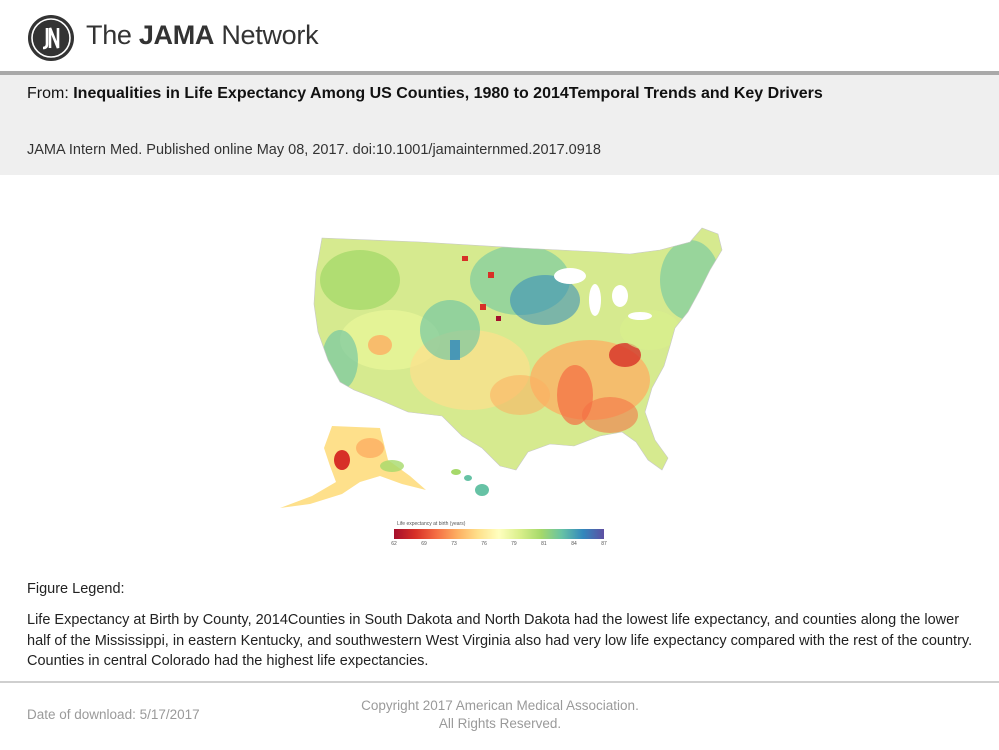  Describe the element at coordinates (574, 544) in the screenshot. I see `scale-tick: 84` at that location.